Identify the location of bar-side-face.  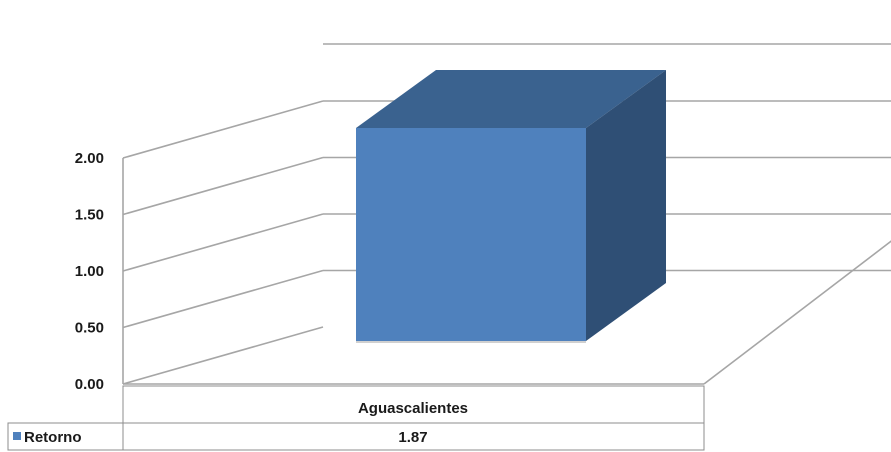
(626, 205).